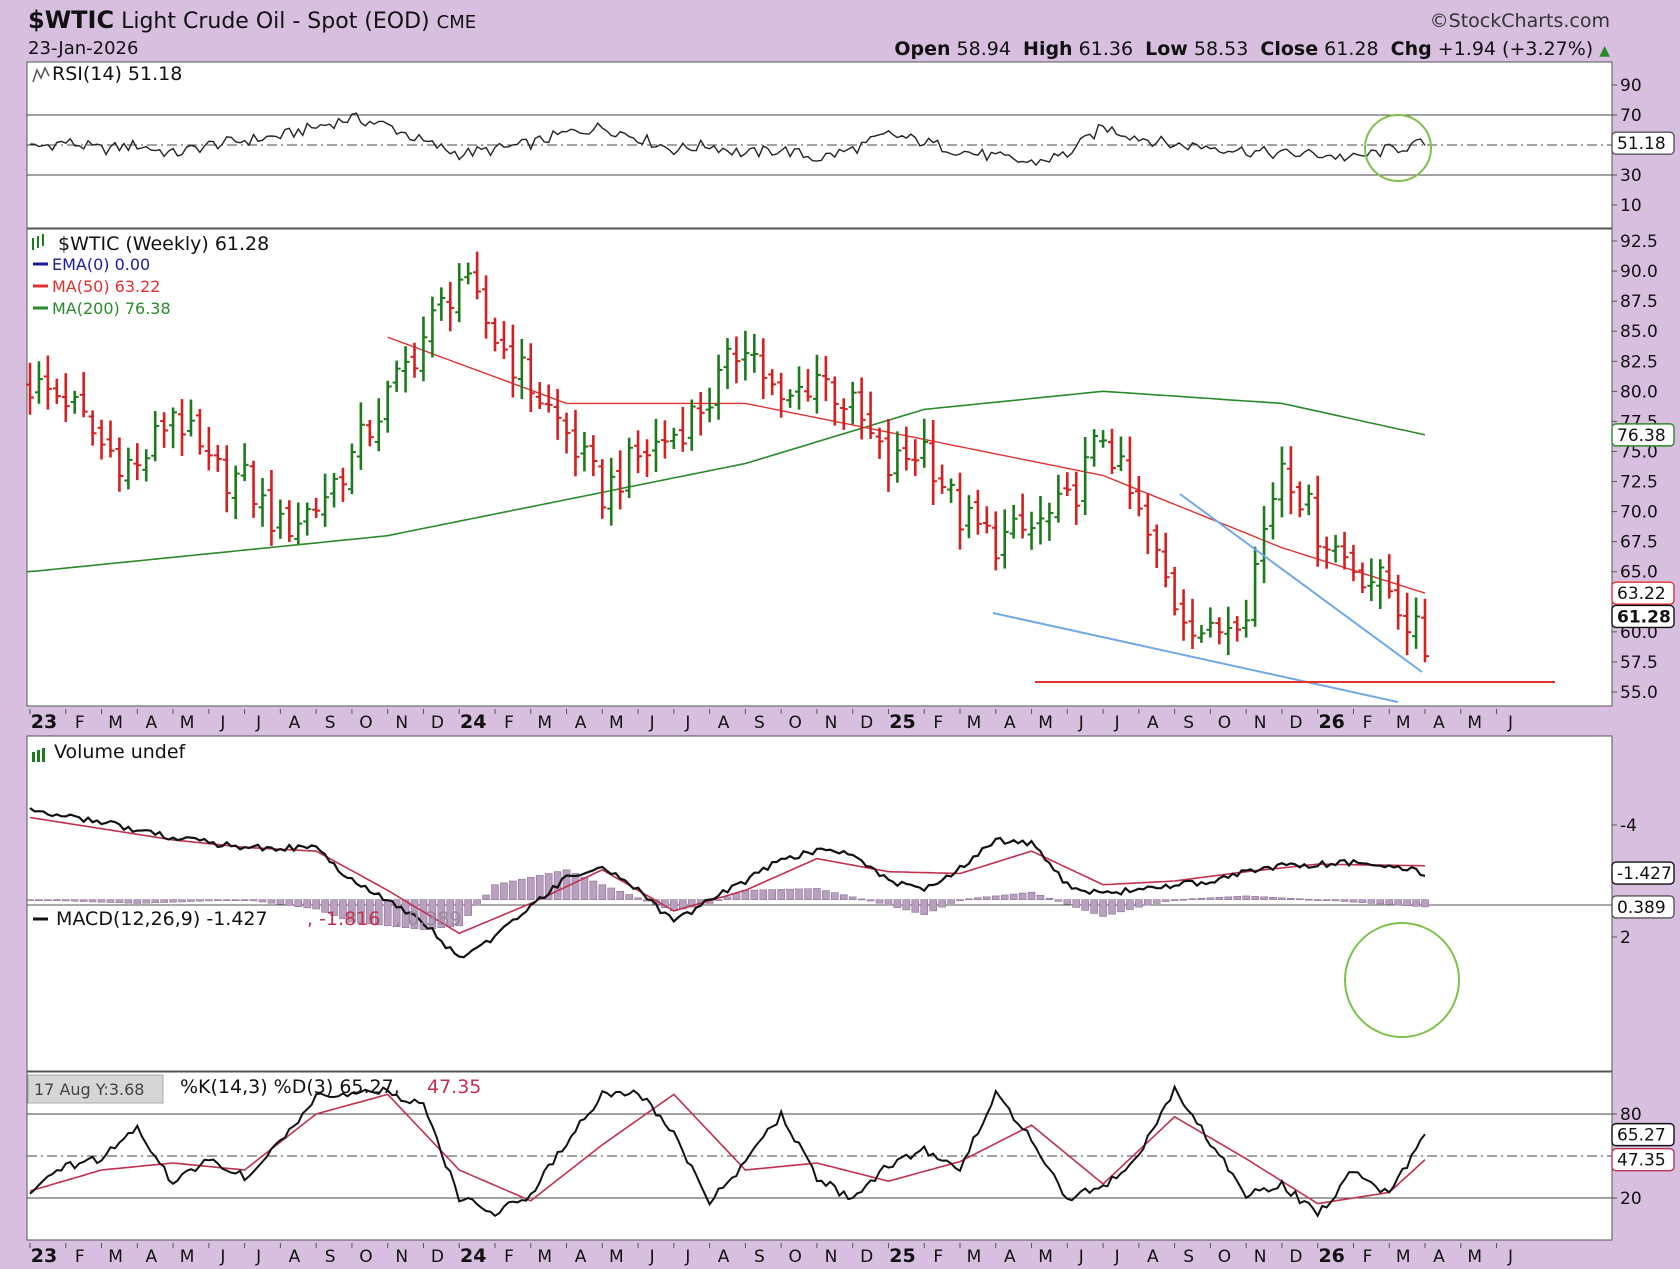 The height and width of the screenshot is (1269, 1680). Describe the element at coordinates (162, 919) in the screenshot. I see `macd-label: MACD(12,26,9) -1.427` at that location.